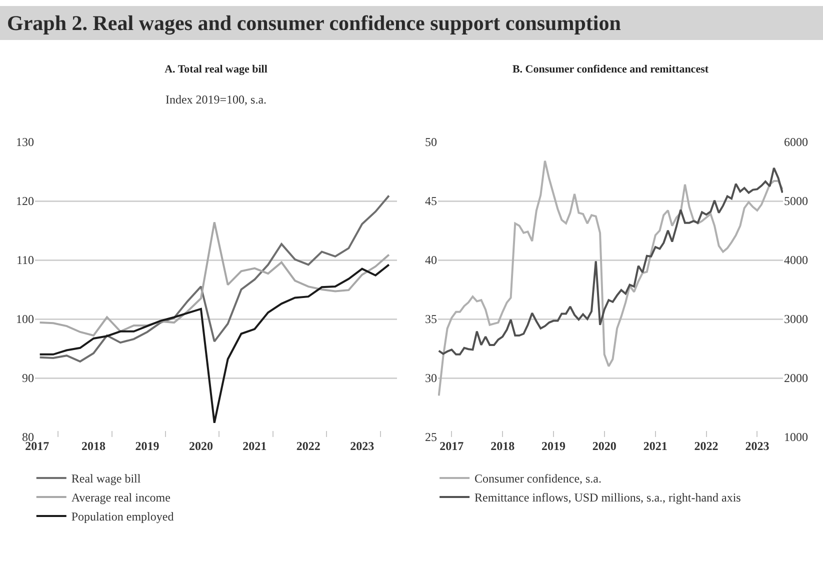  What do you see at coordinates (25, 260) in the screenshot?
I see `y-tick-label: 110` at bounding box center [25, 260].